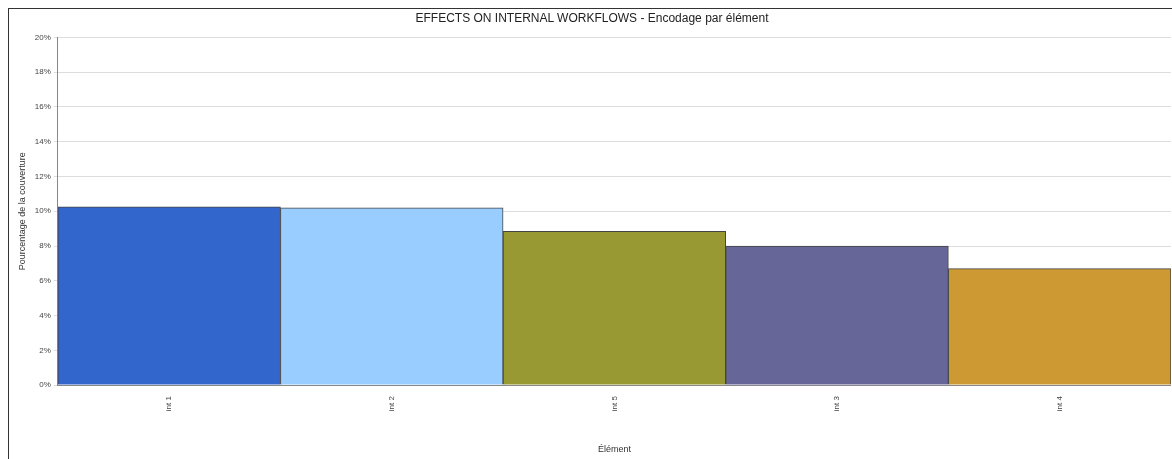  I want to click on y-tick-label: 10%, so click(42, 211).